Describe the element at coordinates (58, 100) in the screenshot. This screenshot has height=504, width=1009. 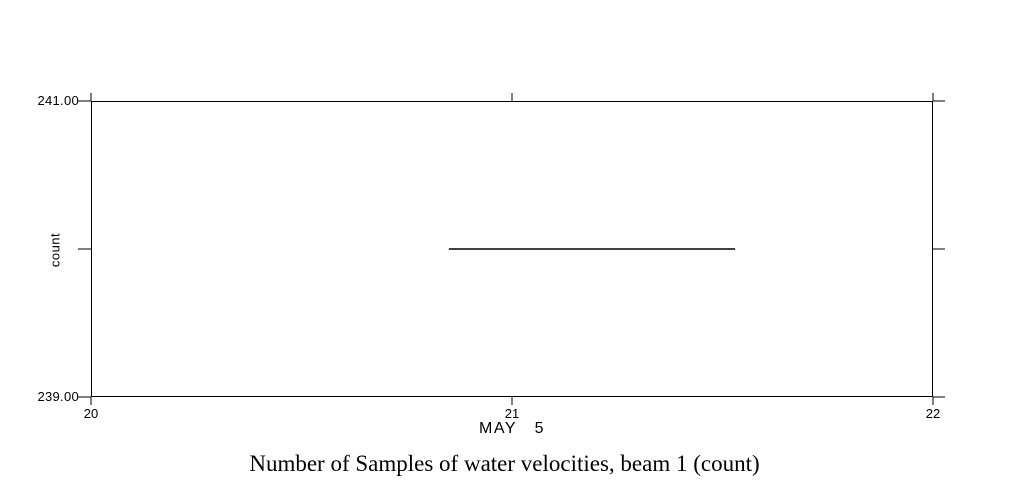
I see `y-tick-label: 241.00` at that location.